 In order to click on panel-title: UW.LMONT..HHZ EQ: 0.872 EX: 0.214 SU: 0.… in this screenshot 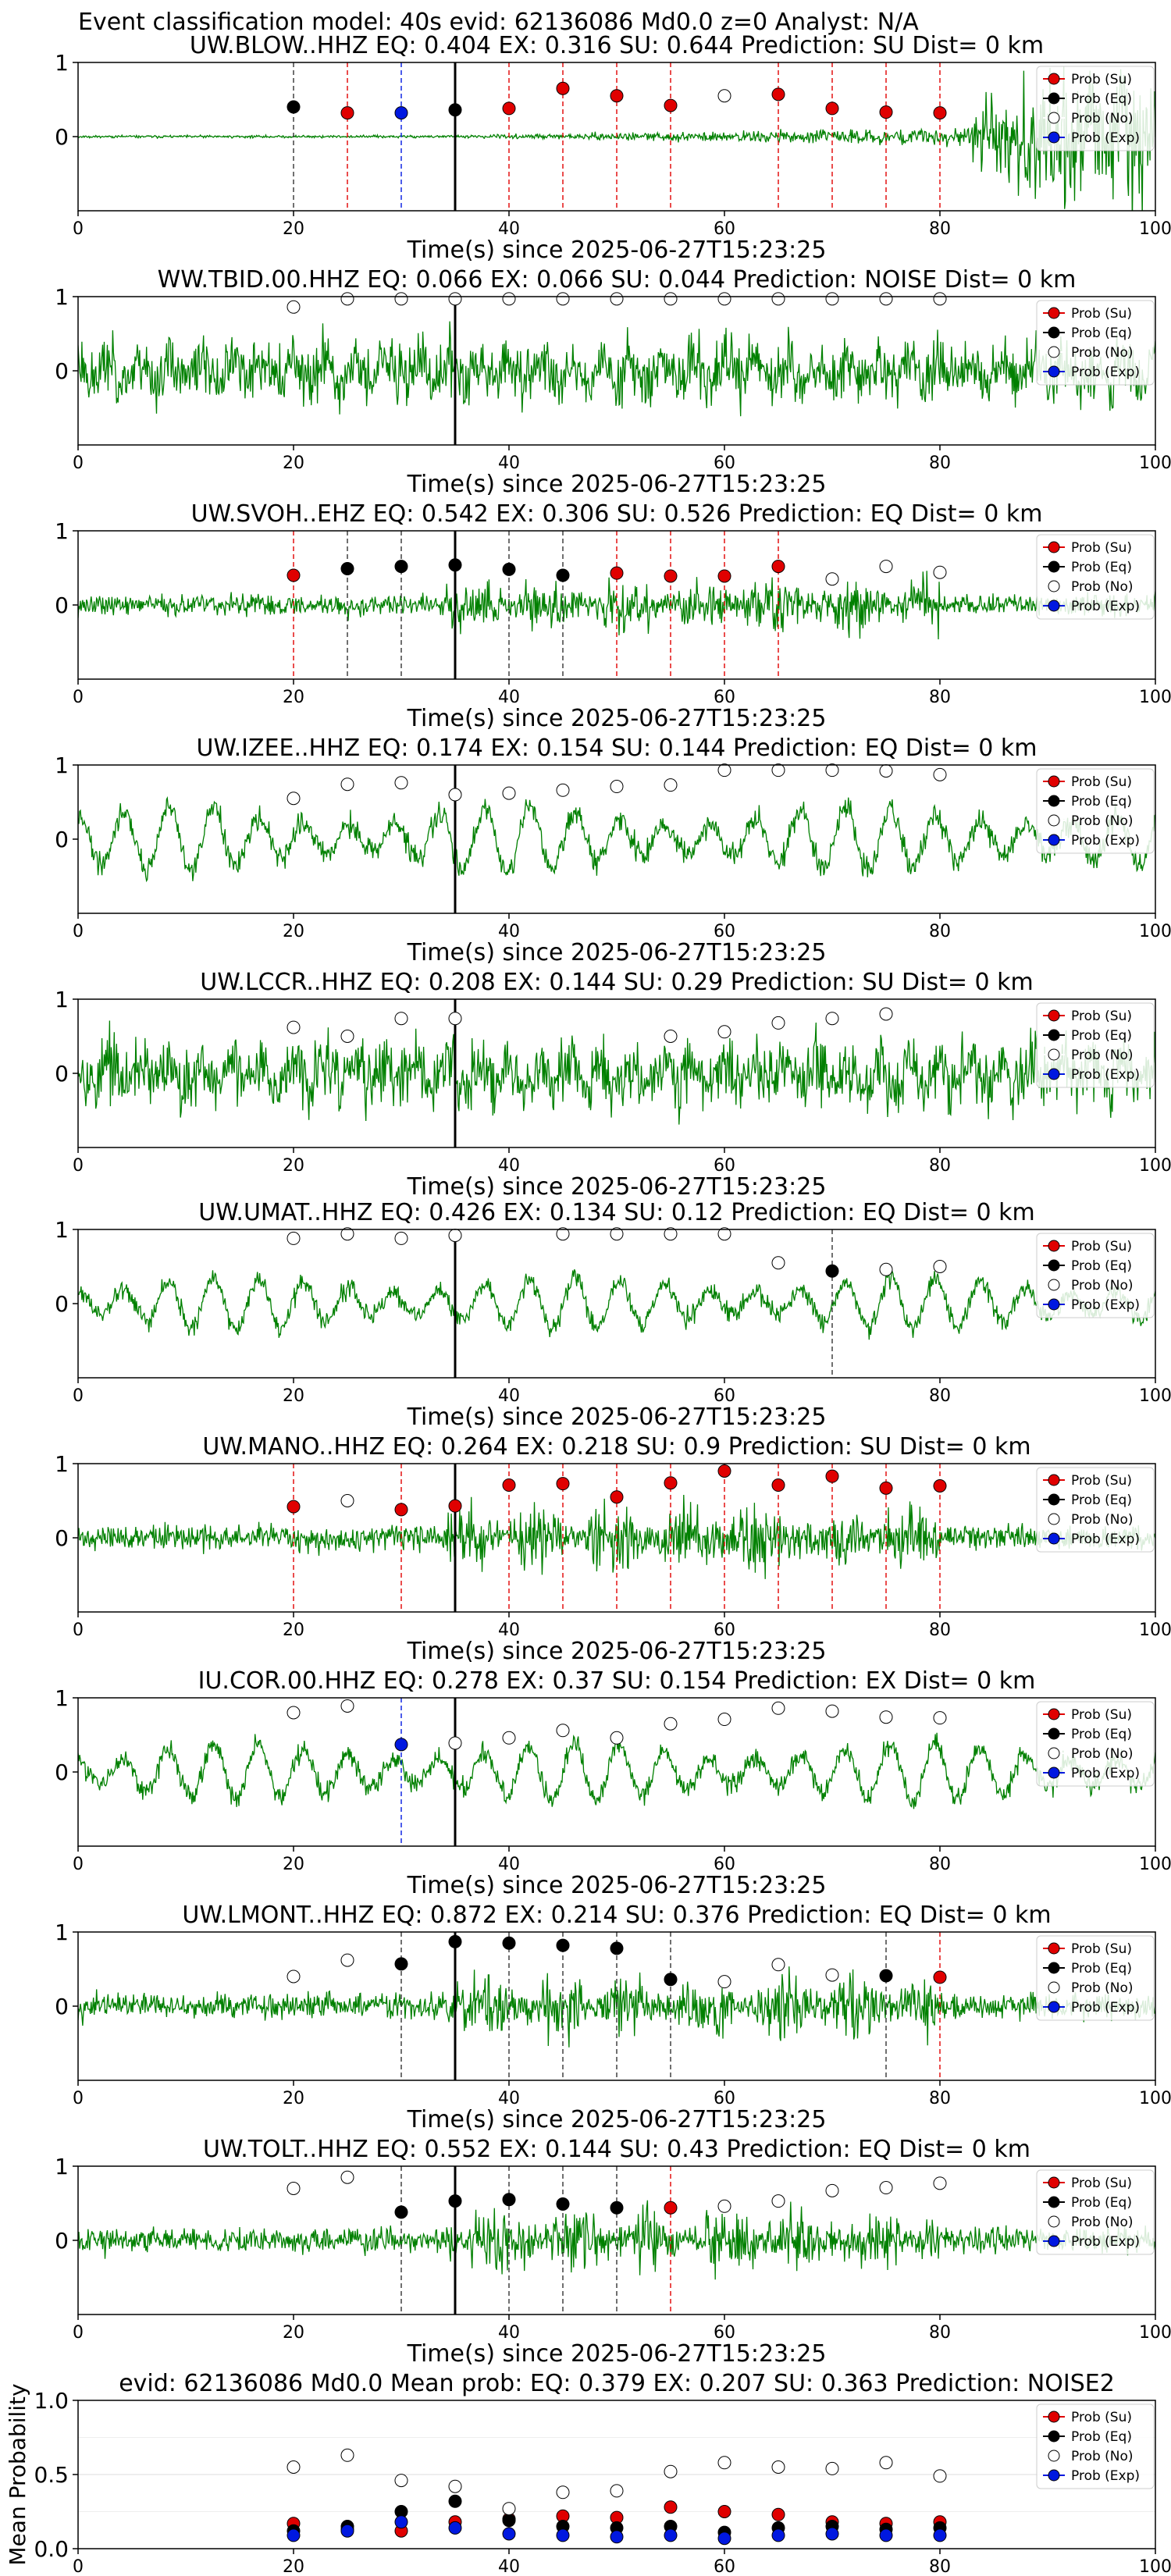, I will do `click(616, 1916)`.